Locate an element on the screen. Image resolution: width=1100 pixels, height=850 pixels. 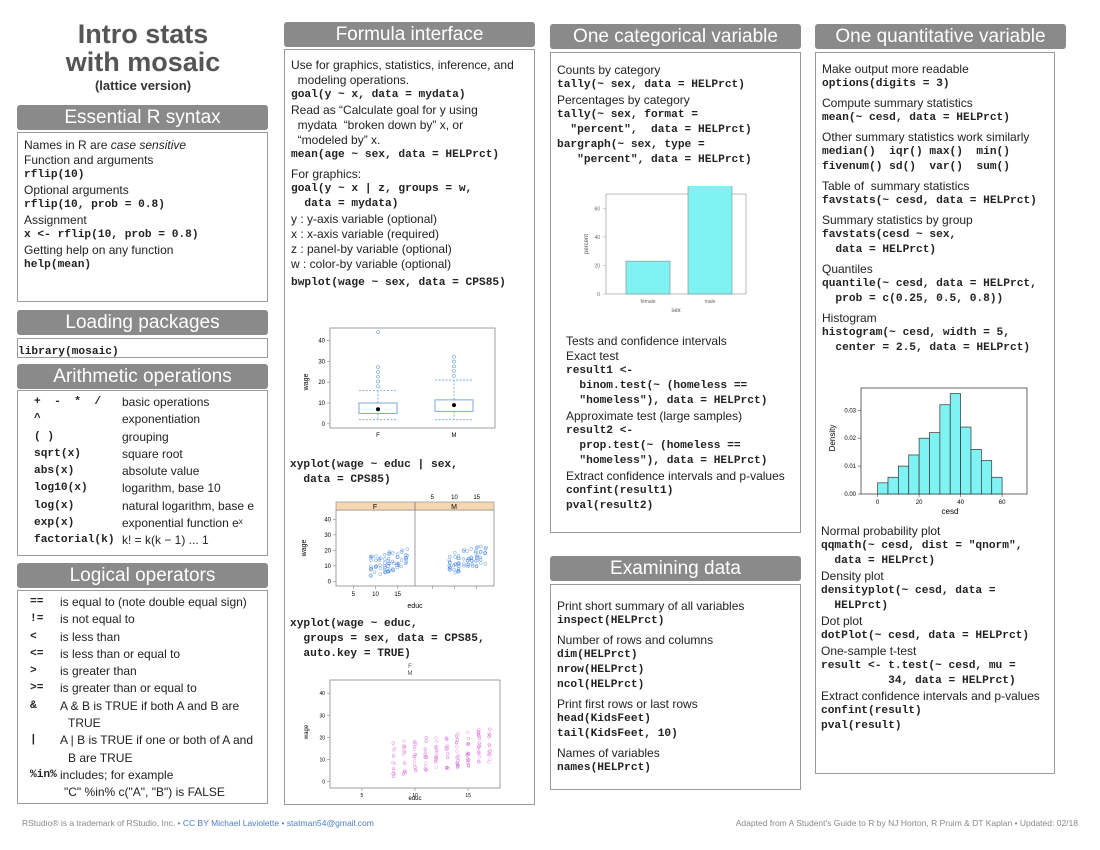
title-line2: with mosaic is located at coordinates (143, 62).